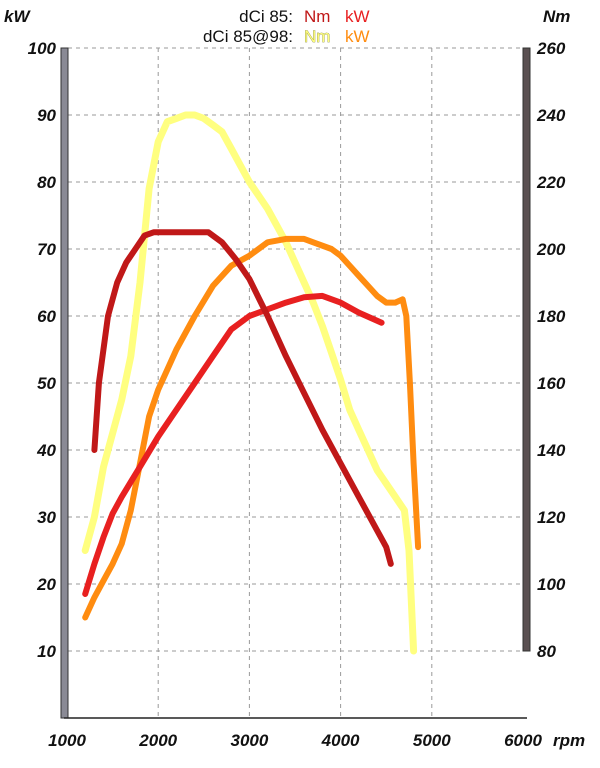 The width and height of the screenshot is (600, 768). Describe the element at coordinates (551, 383) in the screenshot. I see `right-tick-160: 160` at that location.